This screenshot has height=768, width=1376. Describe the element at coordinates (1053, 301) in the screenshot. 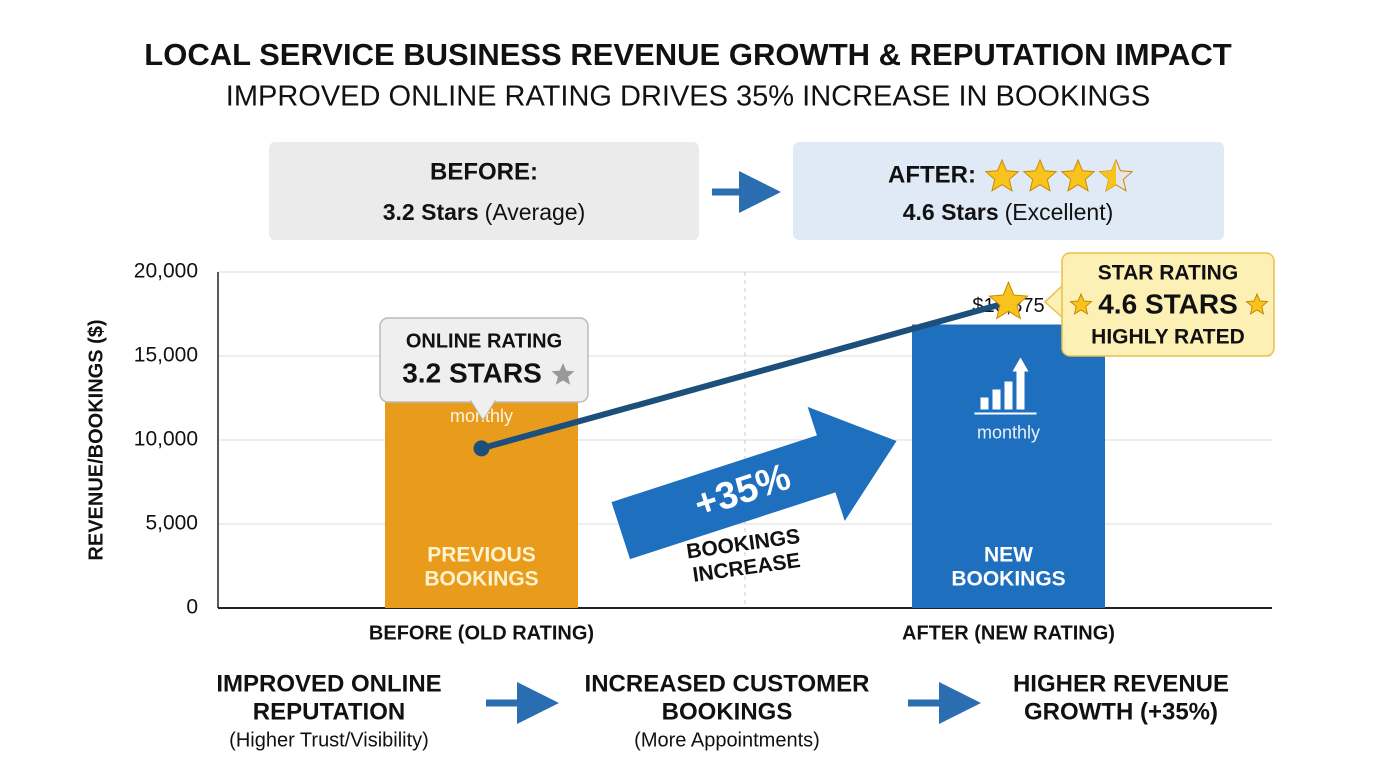

I see `callout-pointer` at that location.